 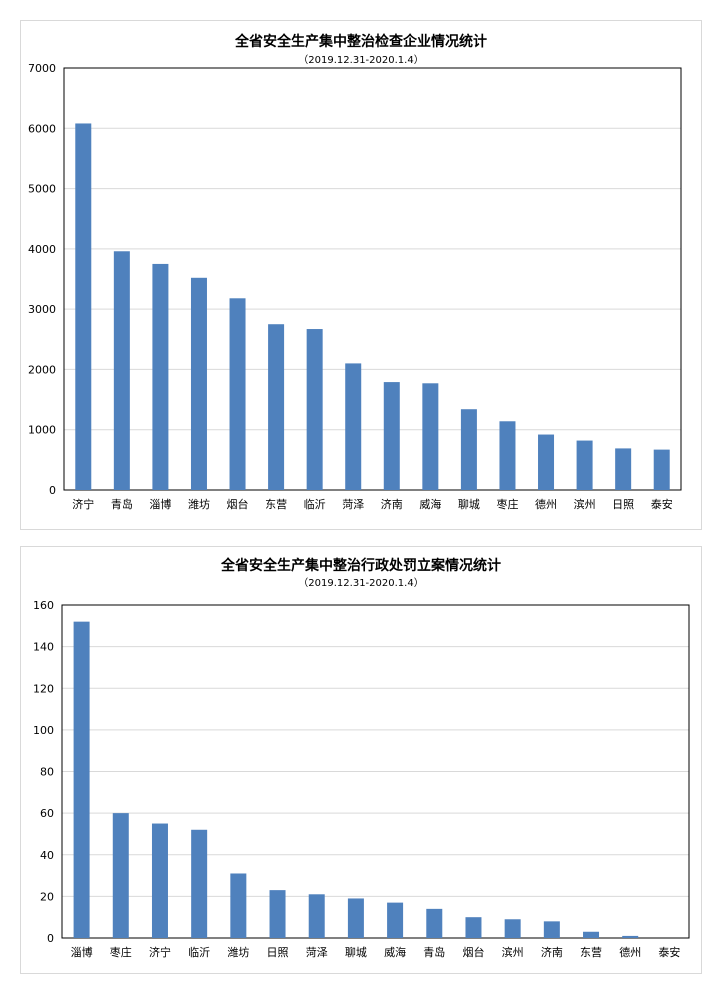 I want to click on y-tick-label: 60, so click(x=47, y=813).